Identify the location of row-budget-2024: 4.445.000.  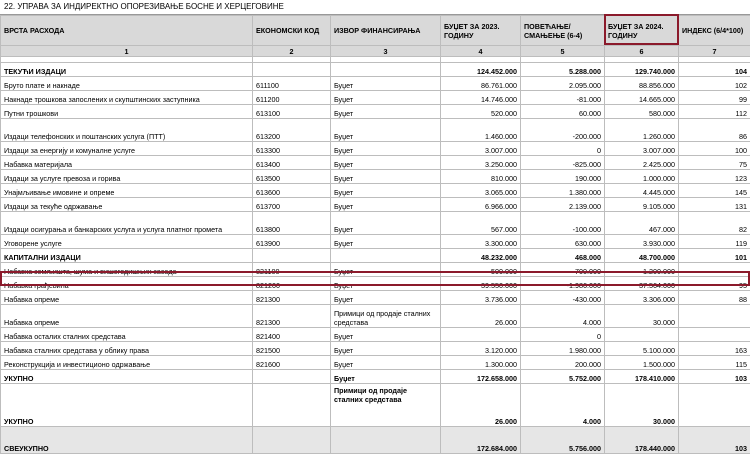
(642, 191).